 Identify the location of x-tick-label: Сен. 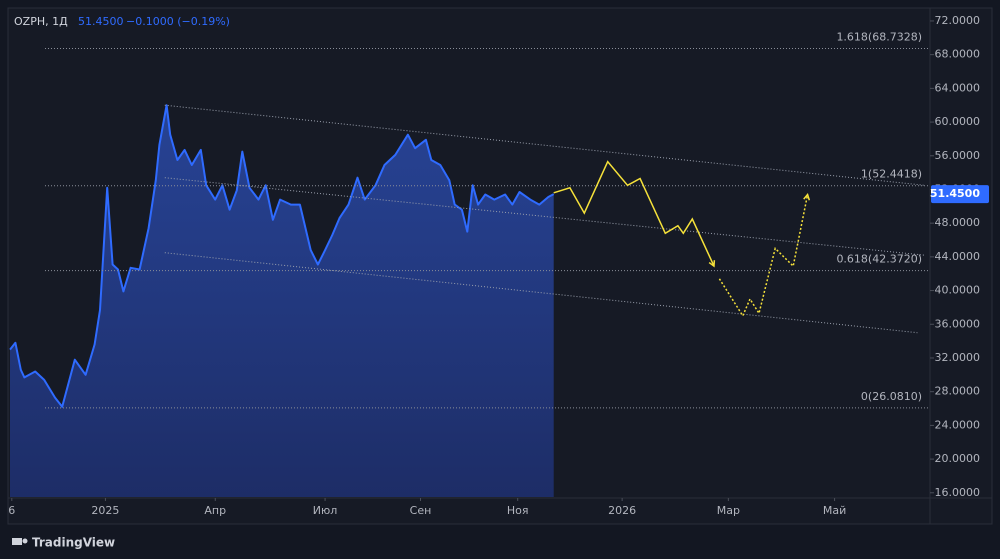
(421, 510).